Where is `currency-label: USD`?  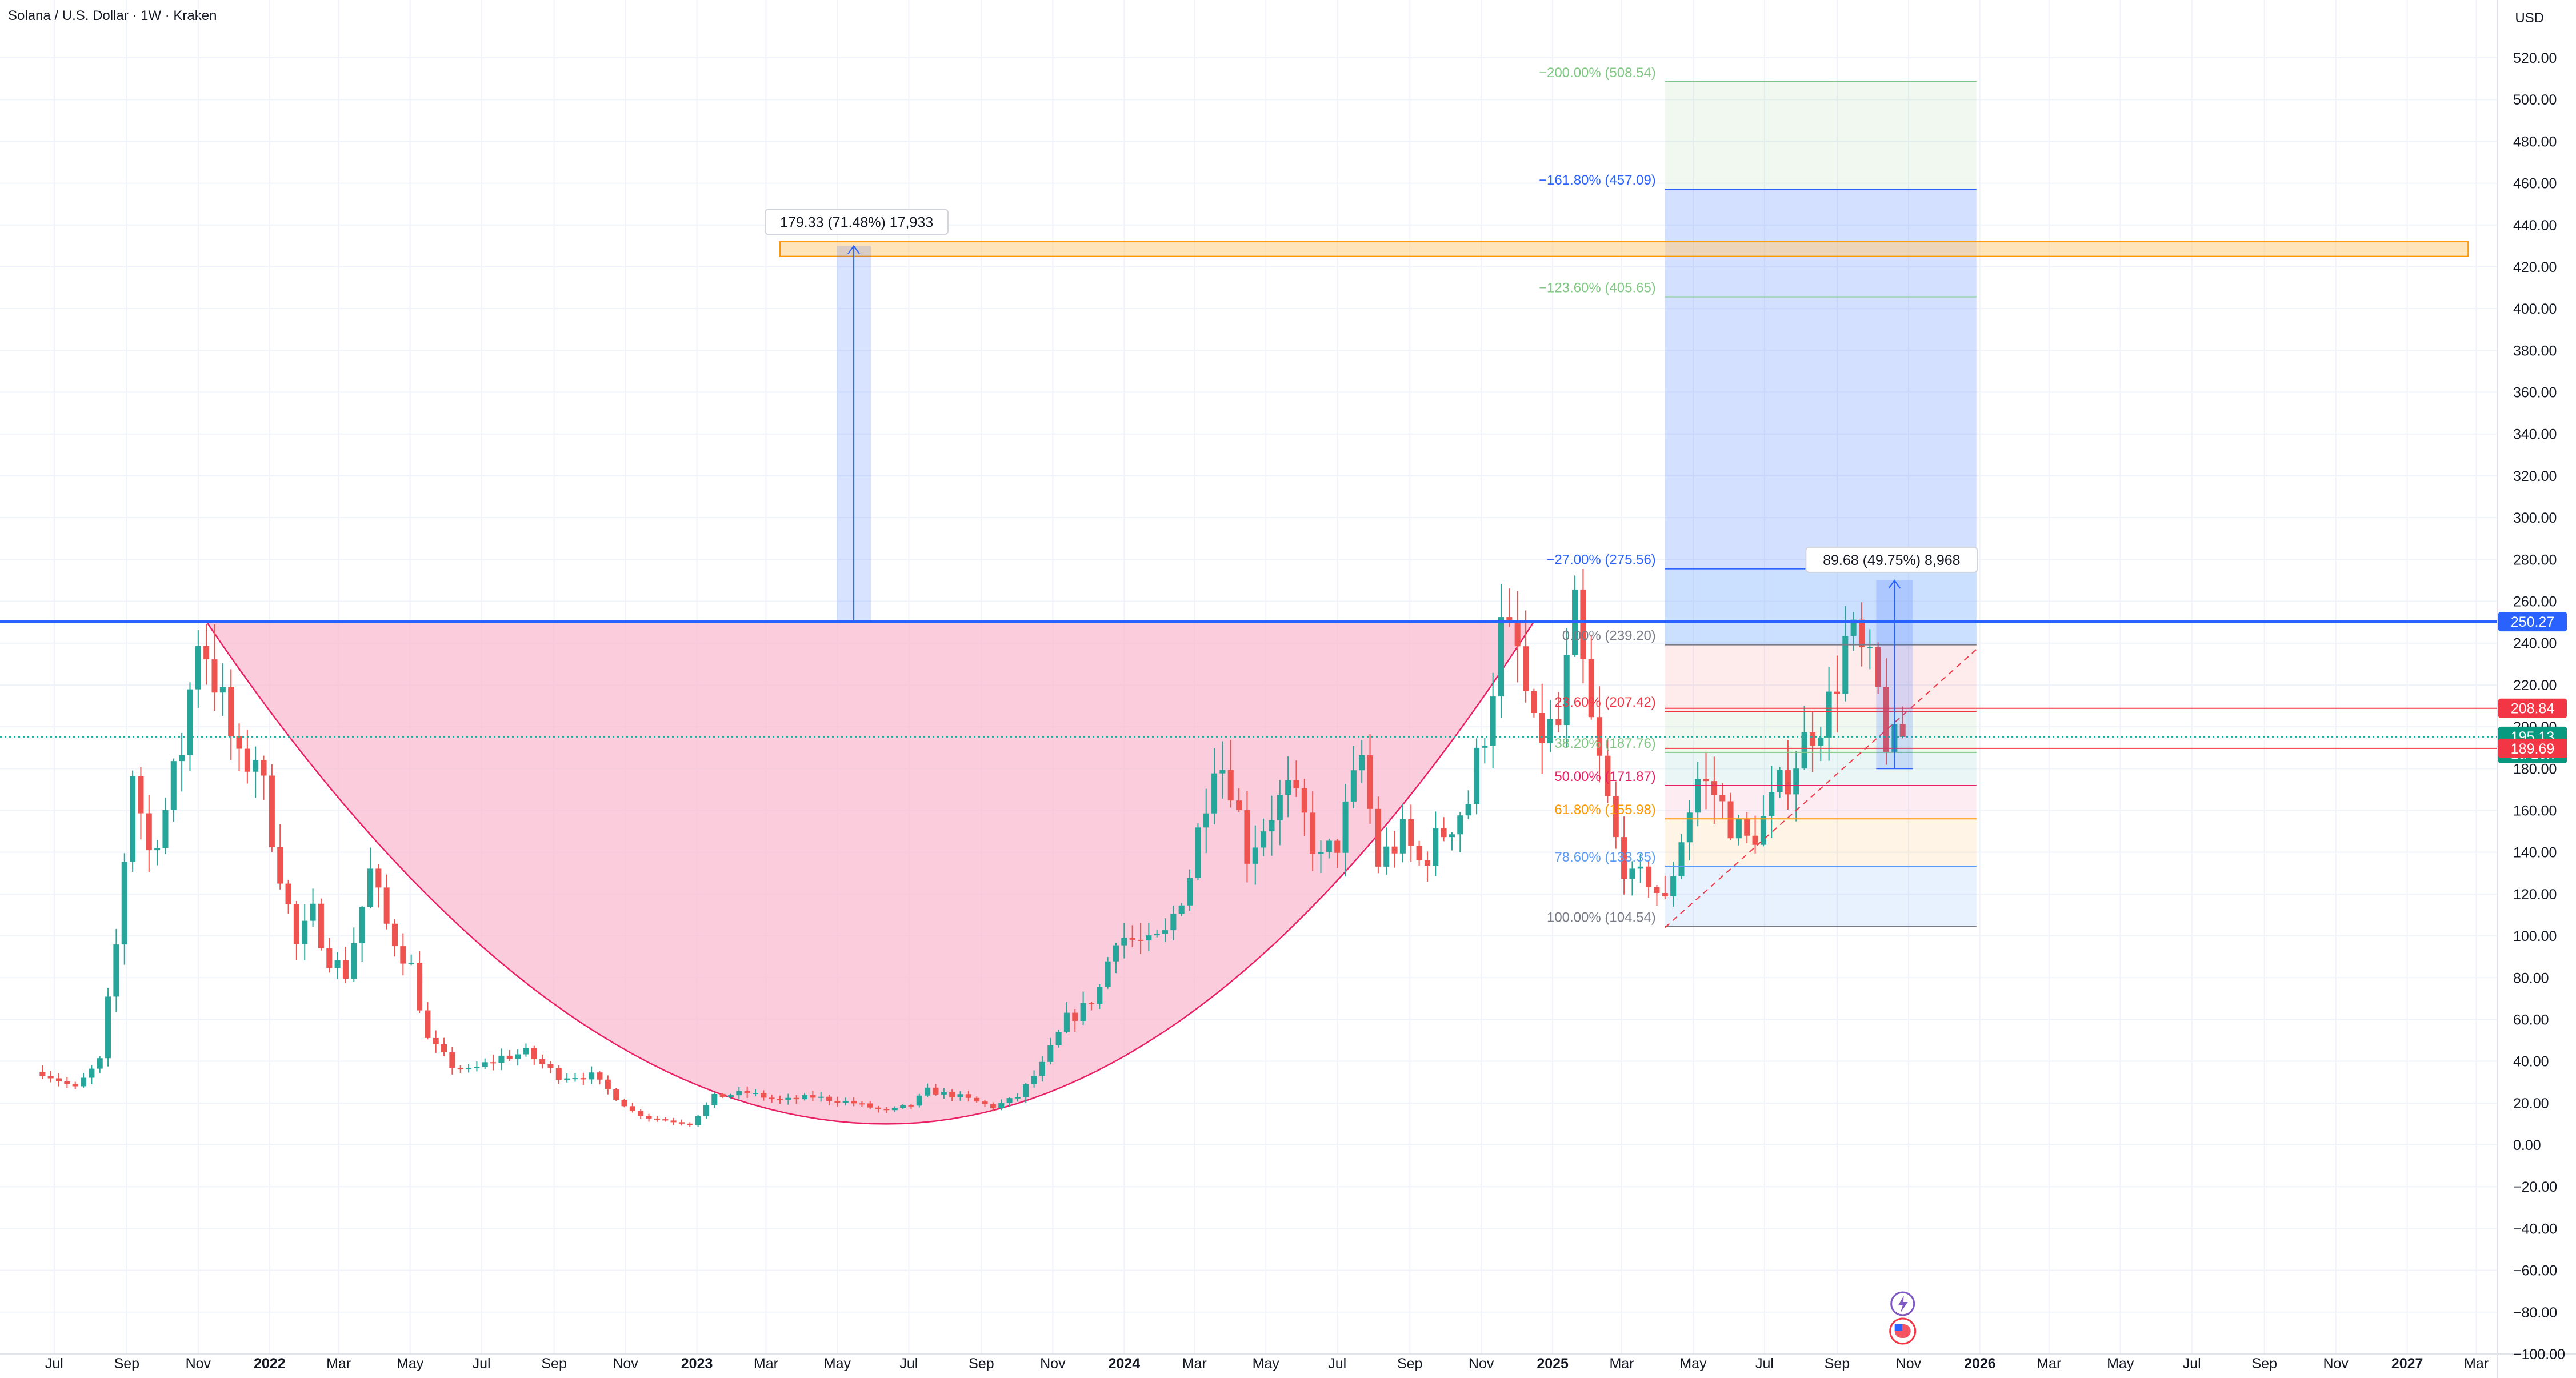 currency-label: USD is located at coordinates (2529, 18).